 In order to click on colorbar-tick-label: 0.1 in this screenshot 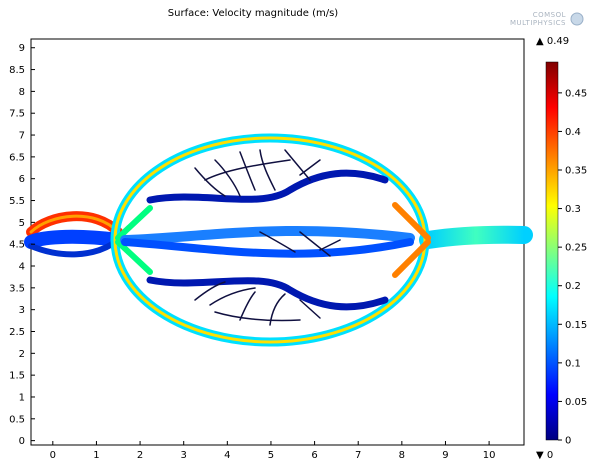, I will do `click(573, 363)`.